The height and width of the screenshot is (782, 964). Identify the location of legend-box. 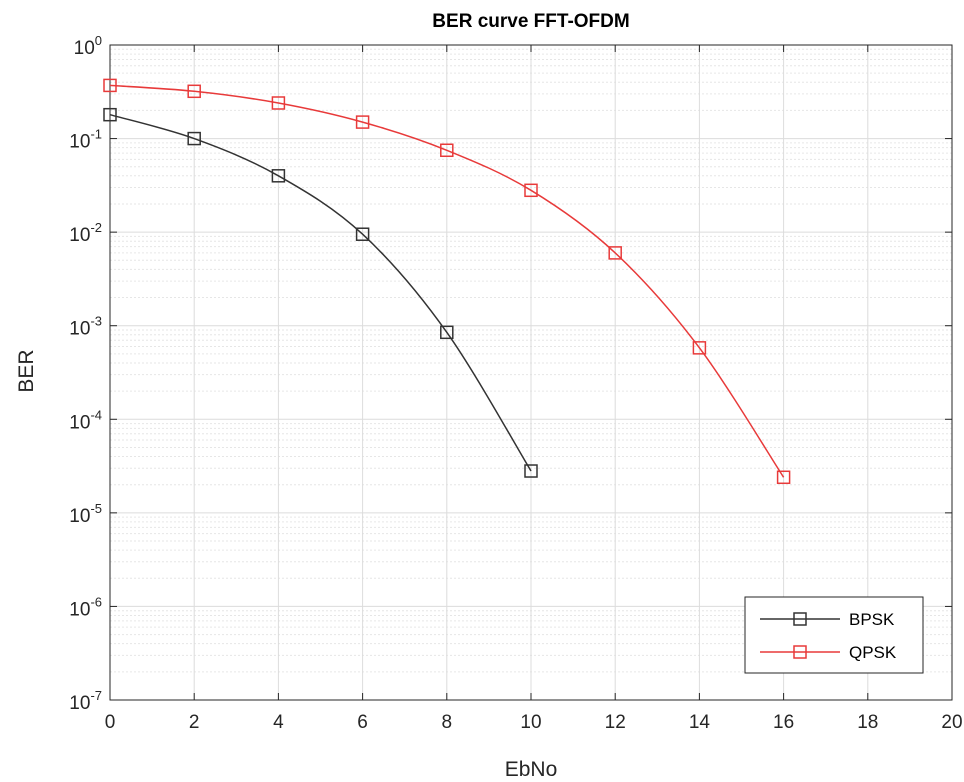
(834, 635).